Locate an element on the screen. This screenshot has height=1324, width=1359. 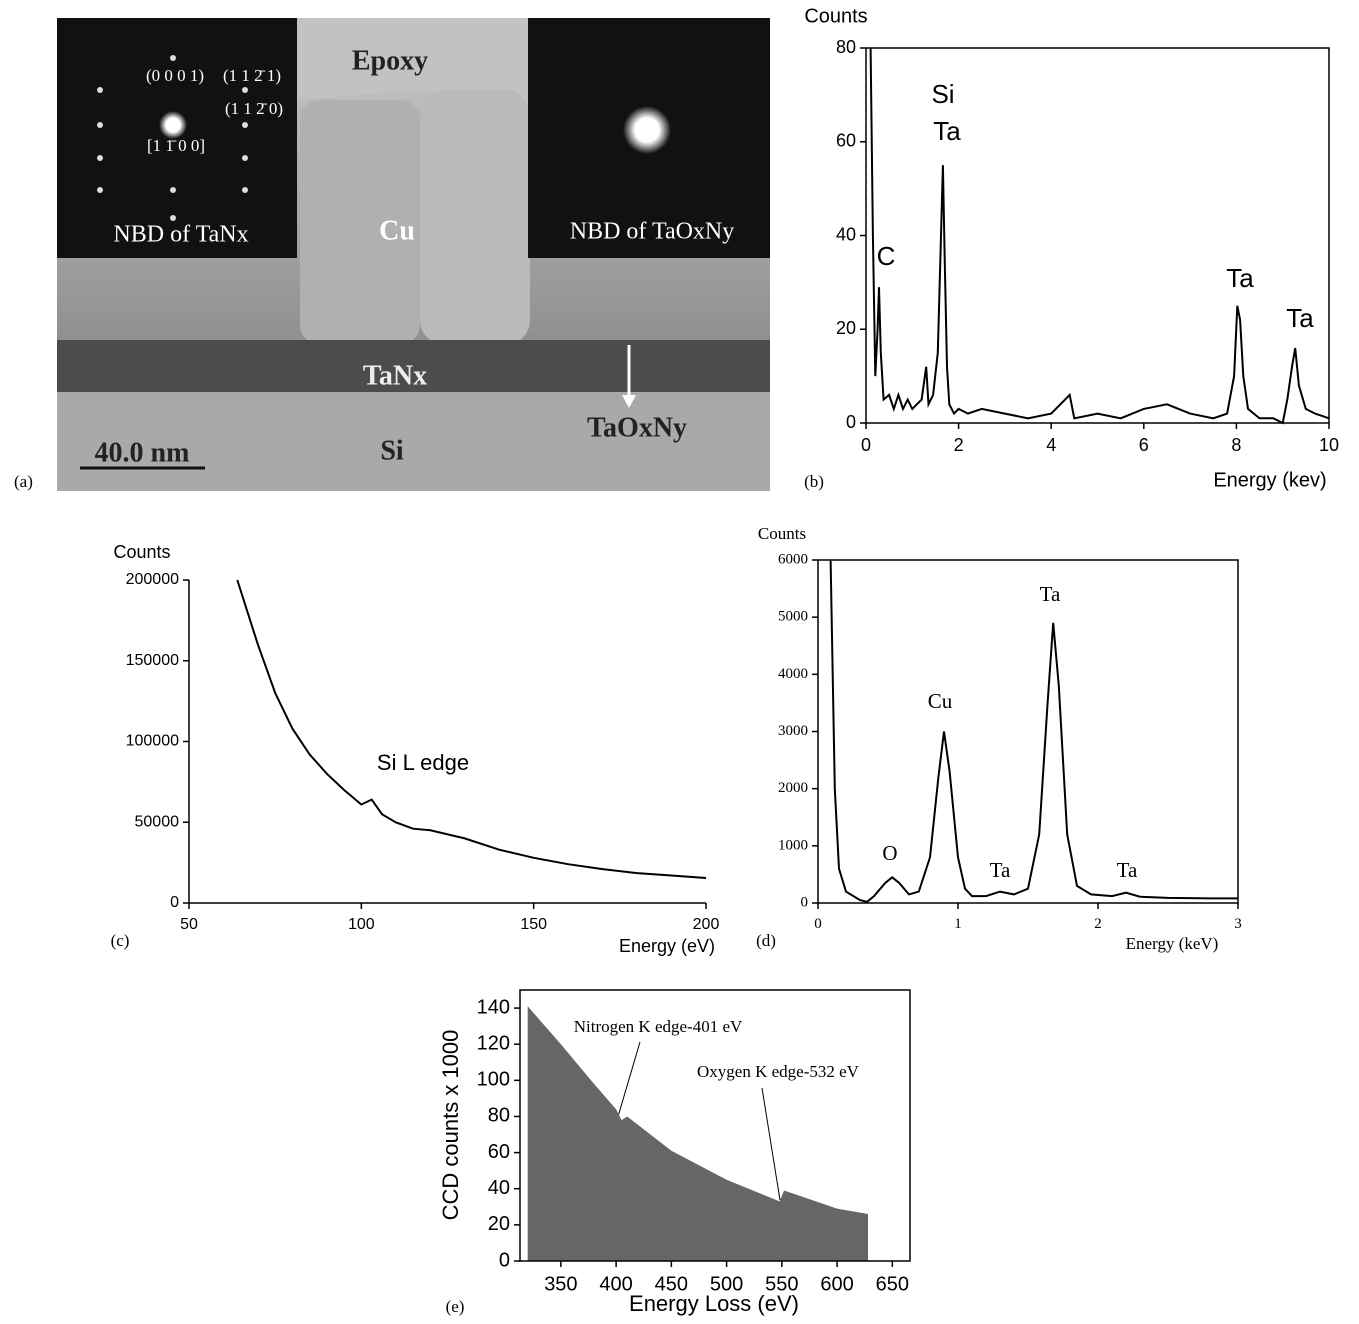
annotation: Oxygen K edge-532 eV is located at coordinates (778, 1071).